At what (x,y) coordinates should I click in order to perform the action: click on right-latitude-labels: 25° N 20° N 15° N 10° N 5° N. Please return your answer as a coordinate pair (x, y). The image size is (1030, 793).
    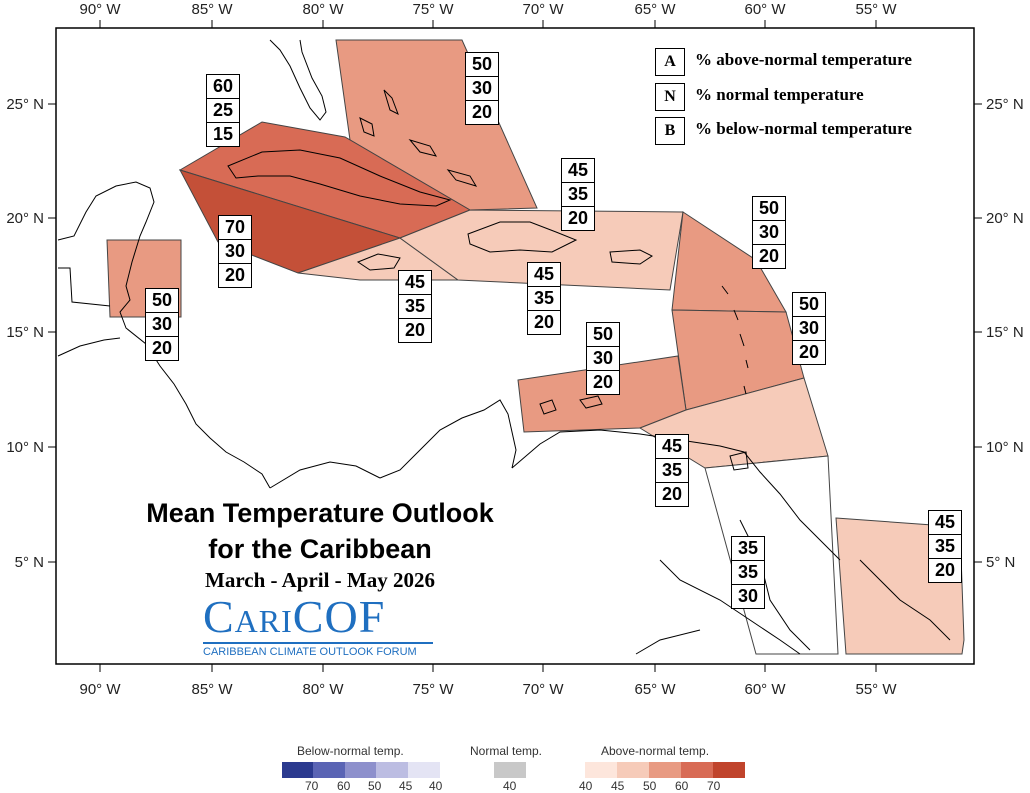
    Looking at the image, I should click on (1005, 333).